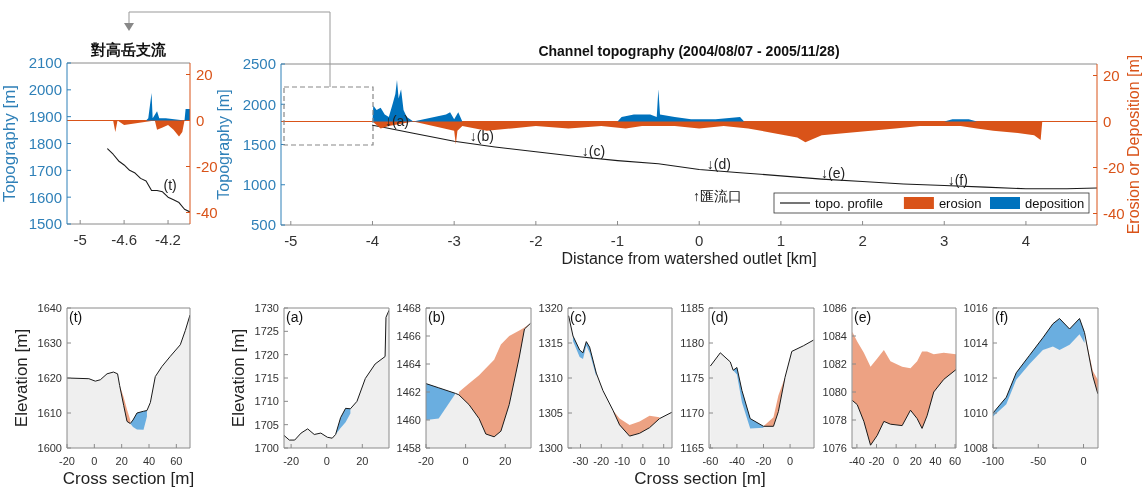  Describe the element at coordinates (550, 447) in the screenshot. I see `y-tick-label: 1300` at that location.